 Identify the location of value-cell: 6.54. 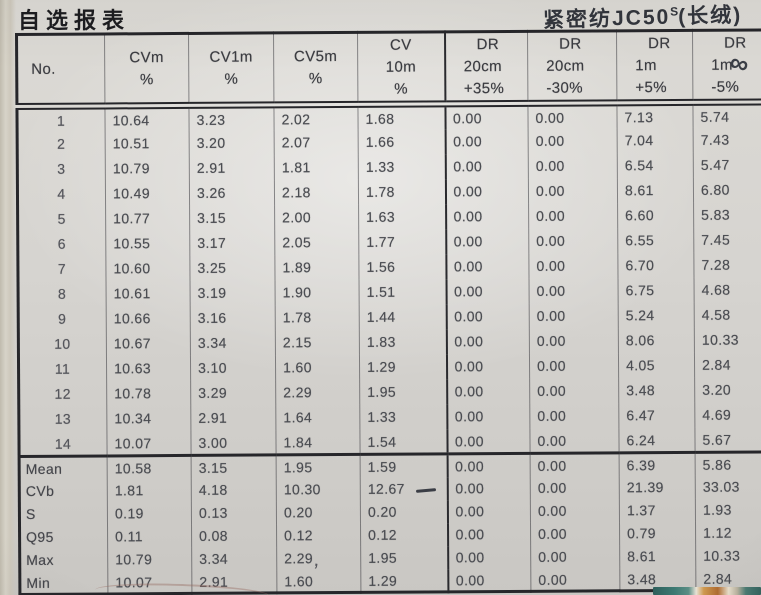
(655, 165).